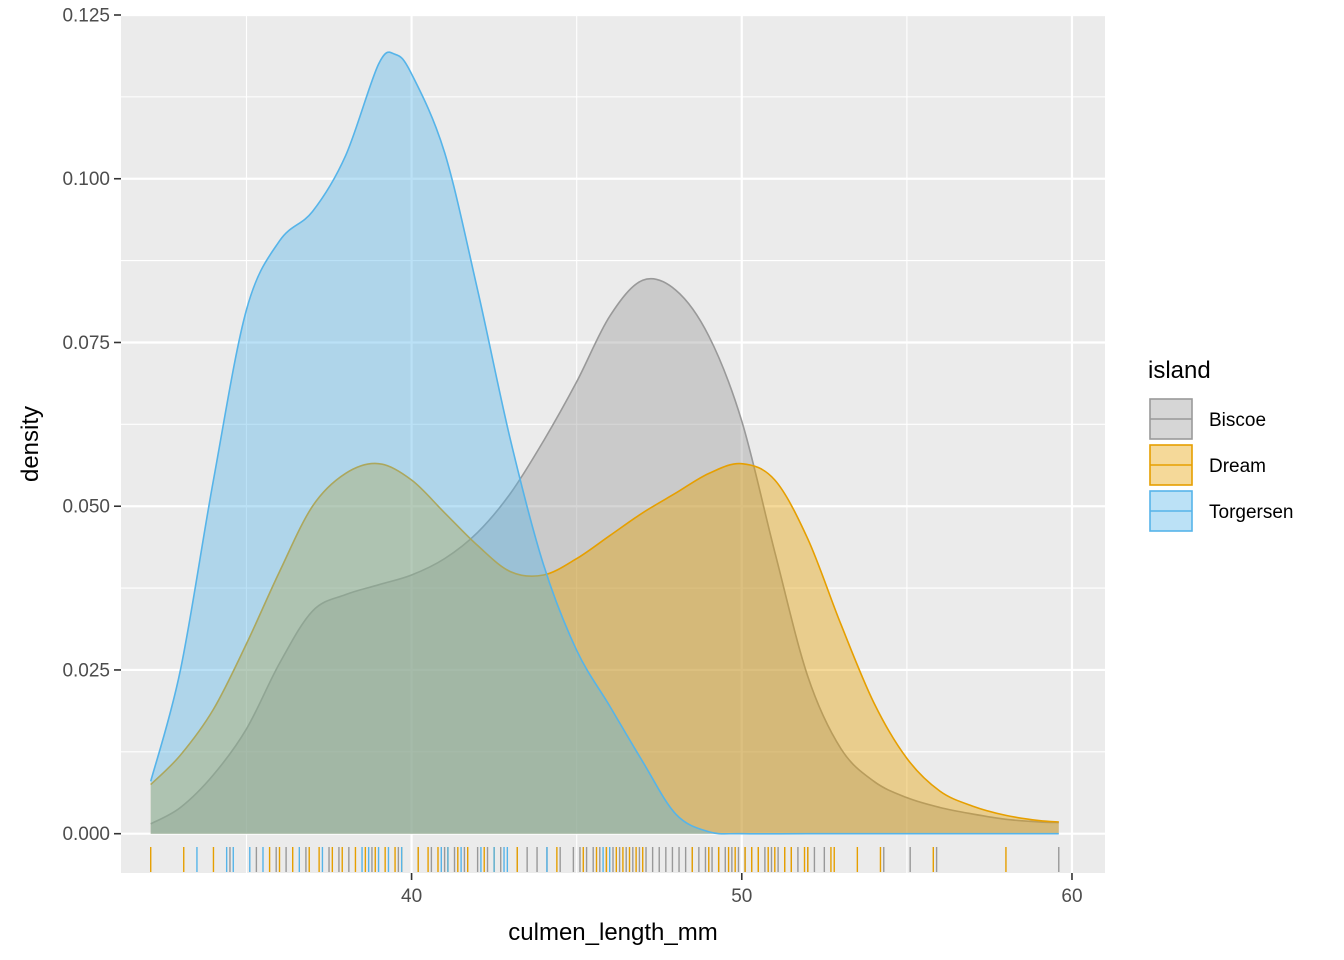 The height and width of the screenshot is (960, 1344). What do you see at coordinates (1251, 512) in the screenshot?
I see `legend-label-torgersen: Torgersen` at bounding box center [1251, 512].